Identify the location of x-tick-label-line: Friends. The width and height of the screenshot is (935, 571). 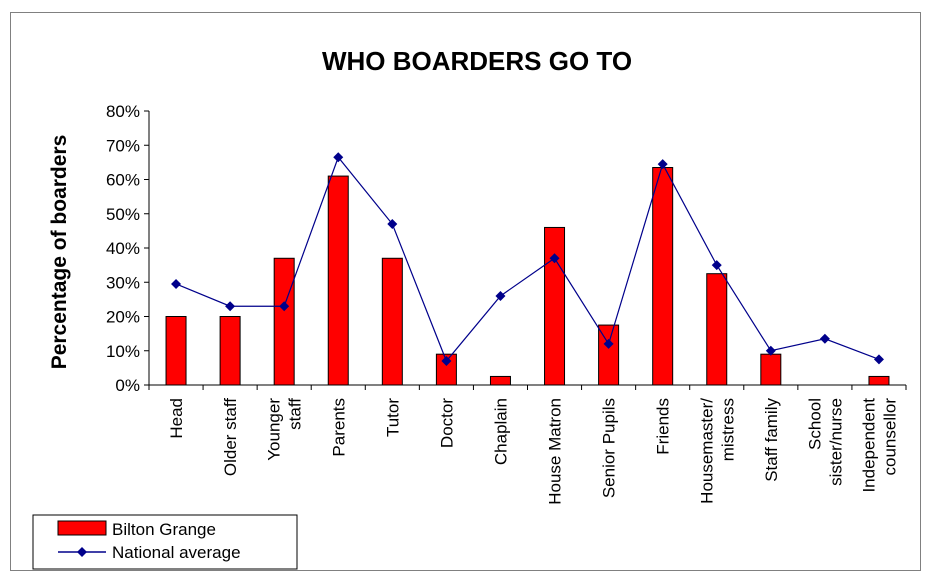
(663, 426).